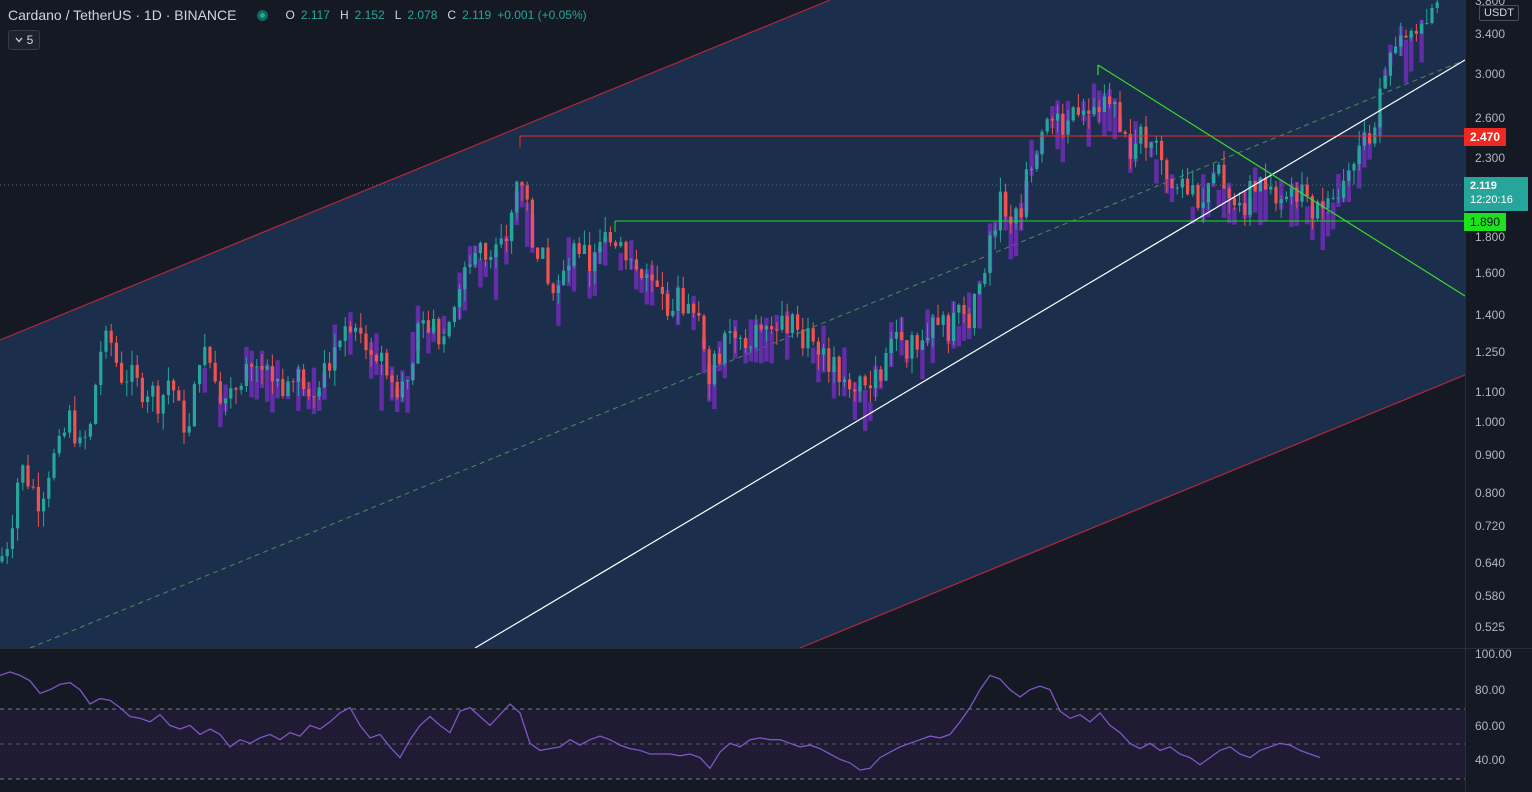 The width and height of the screenshot is (1532, 792). What do you see at coordinates (1490, 118) in the screenshot?
I see `price-axis-tick: 2.600` at bounding box center [1490, 118].